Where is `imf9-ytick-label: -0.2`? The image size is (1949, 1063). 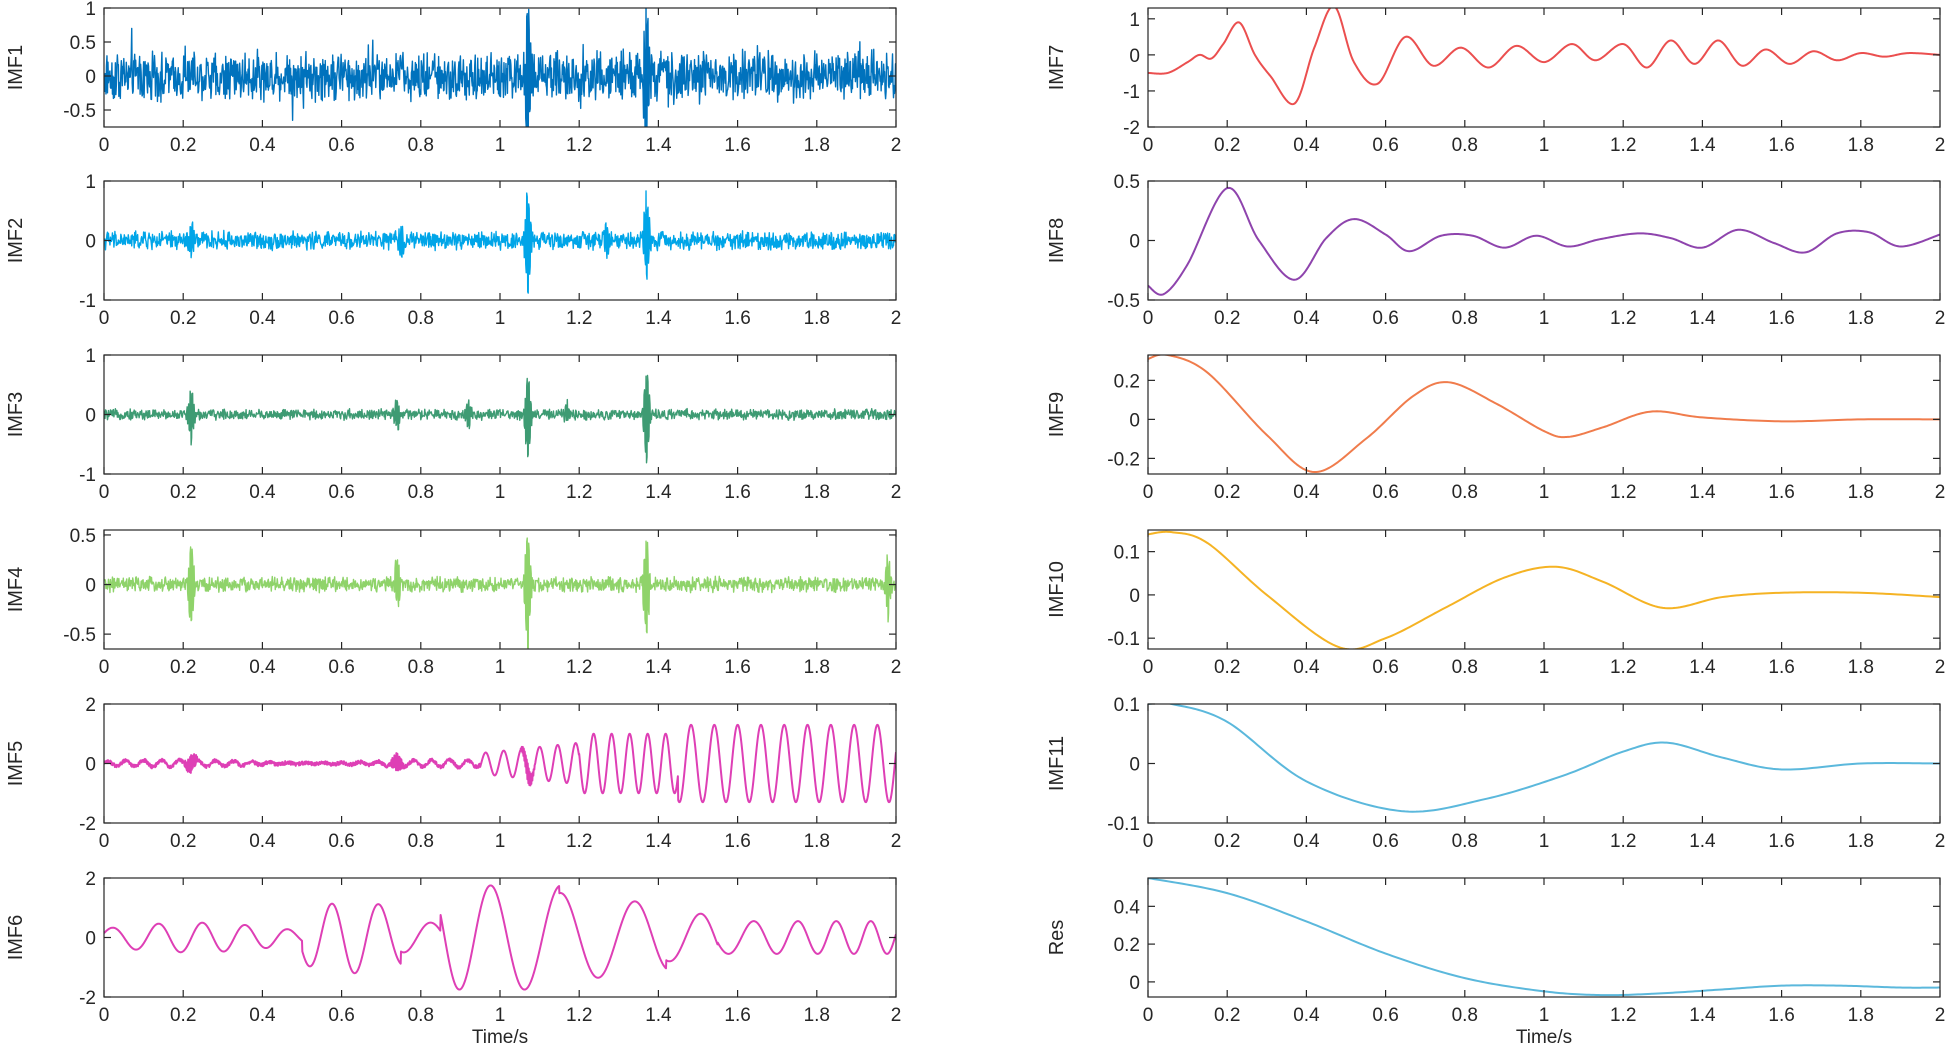
imf9-ytick-label: -0.2 is located at coordinates (1123, 459).